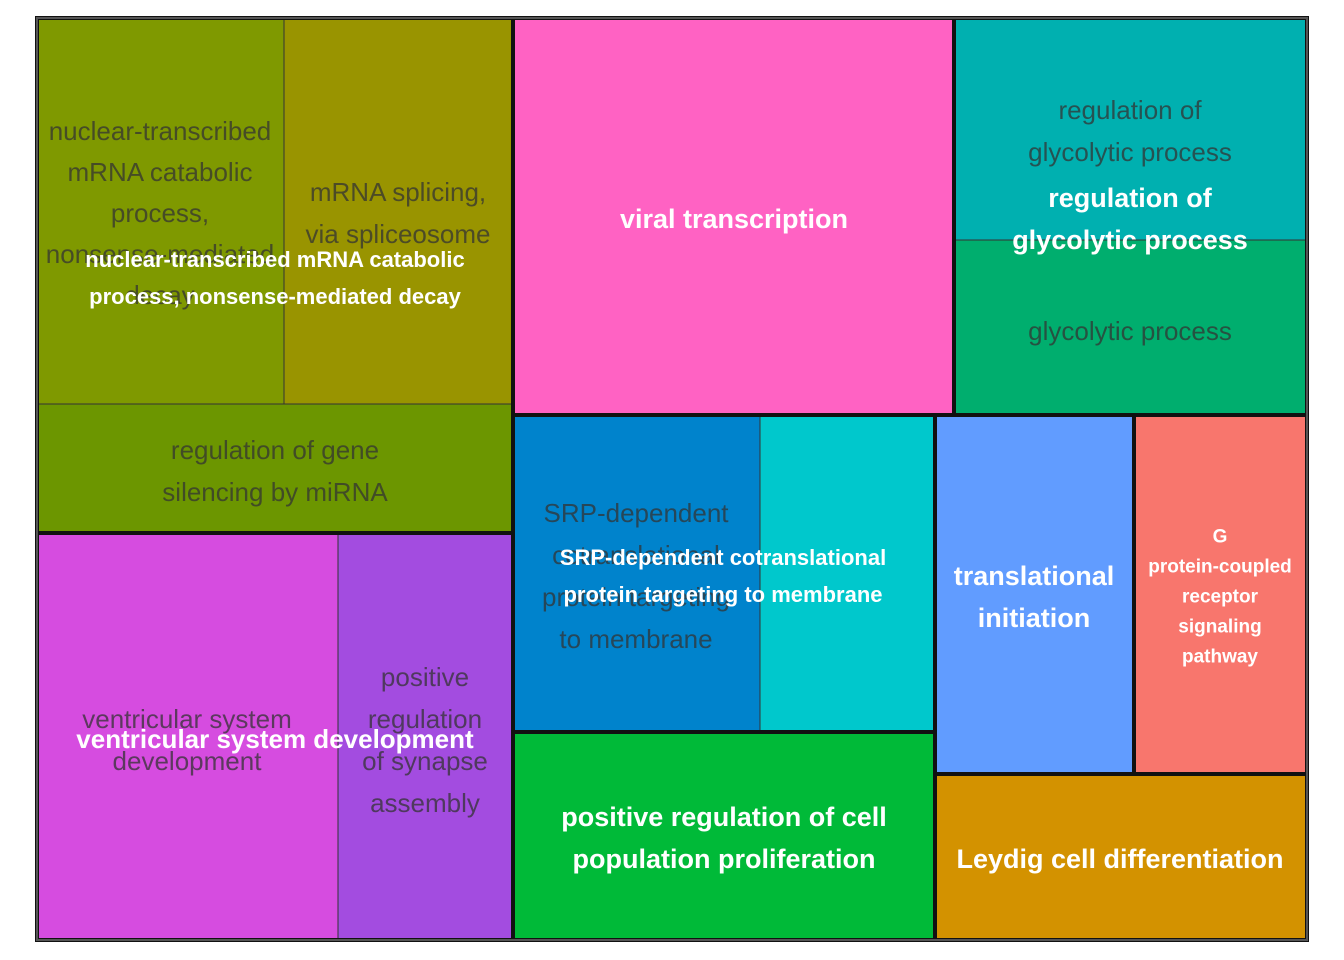  I want to click on tile-translational-initiation, so click(1034, 594).